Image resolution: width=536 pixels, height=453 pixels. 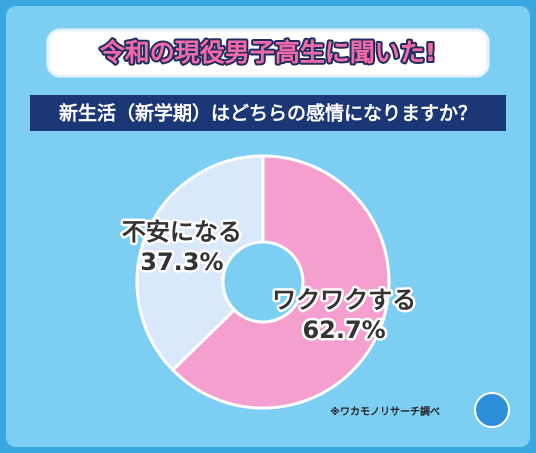 I want to click on subtitle-bar, so click(x=268, y=113).